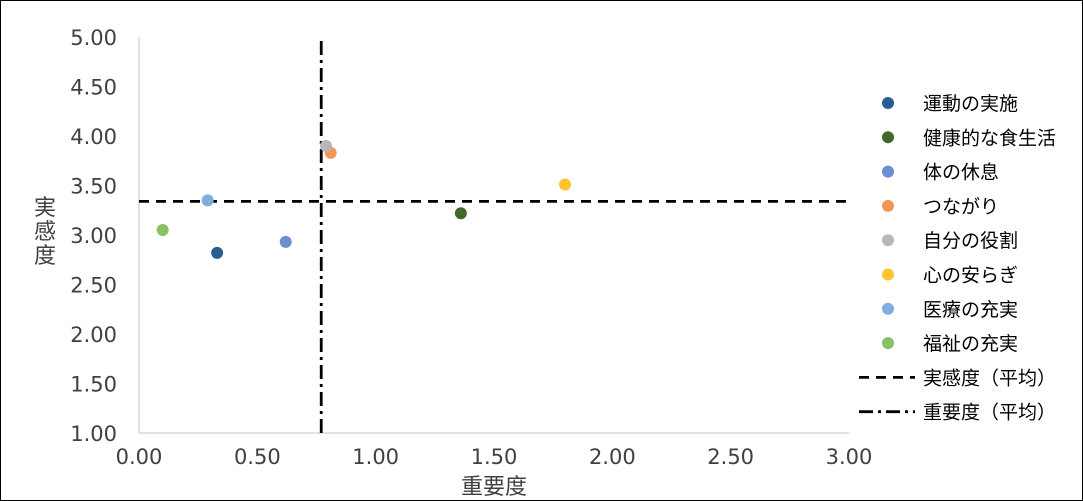 This screenshot has width=1083, height=501. What do you see at coordinates (989, 138) in the screenshot?
I see `legend-label: 健康的な食生活` at bounding box center [989, 138].